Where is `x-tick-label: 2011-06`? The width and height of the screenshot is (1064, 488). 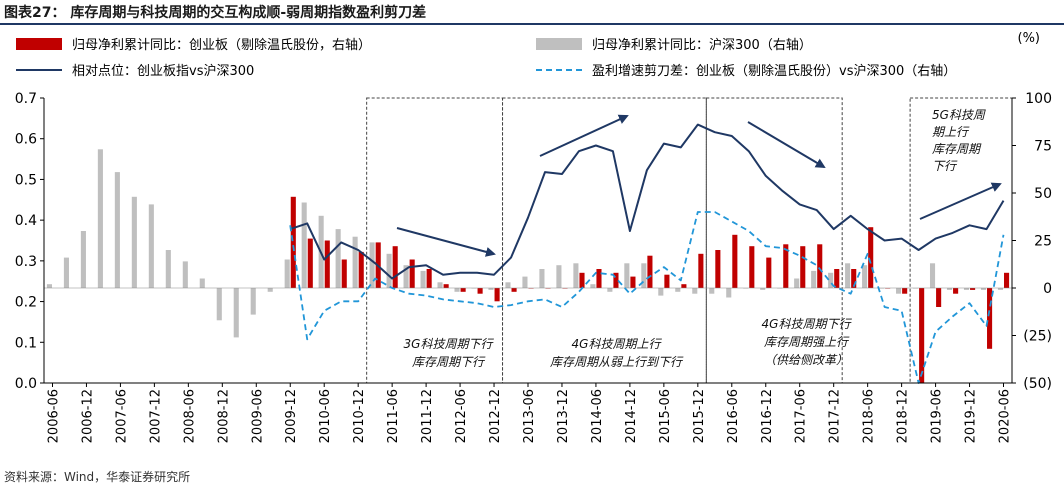
x-tick-label: 2011-06 is located at coordinates (393, 416).